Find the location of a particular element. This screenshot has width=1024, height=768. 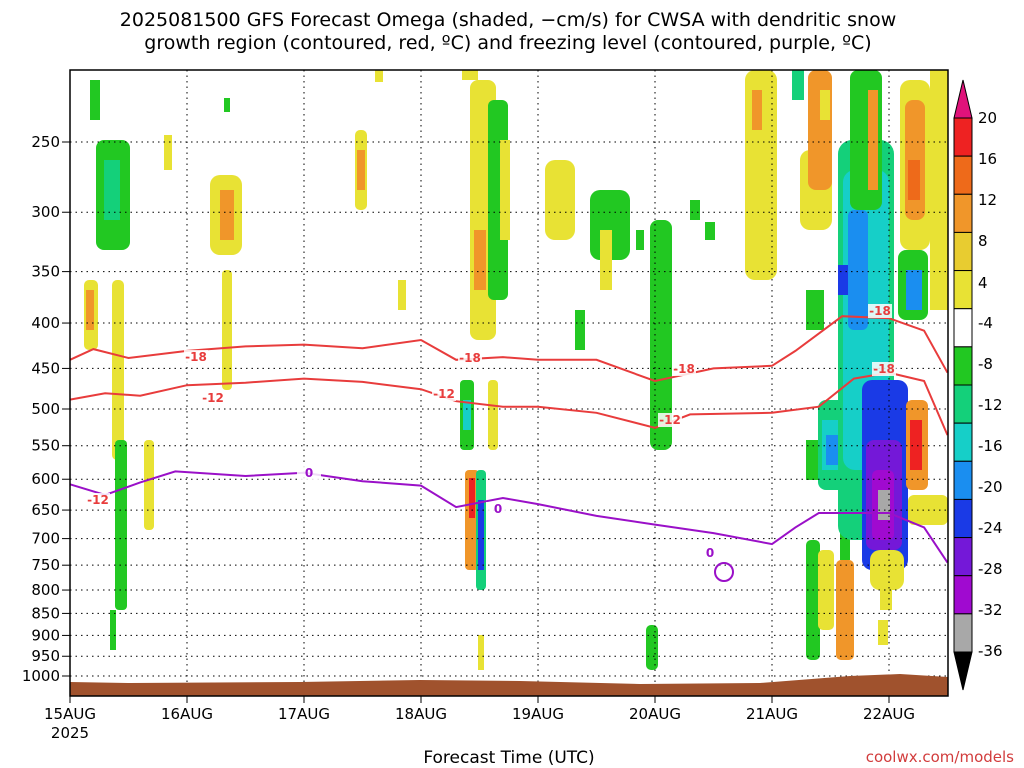

colorbar-label: 16 is located at coordinates (987, 159).